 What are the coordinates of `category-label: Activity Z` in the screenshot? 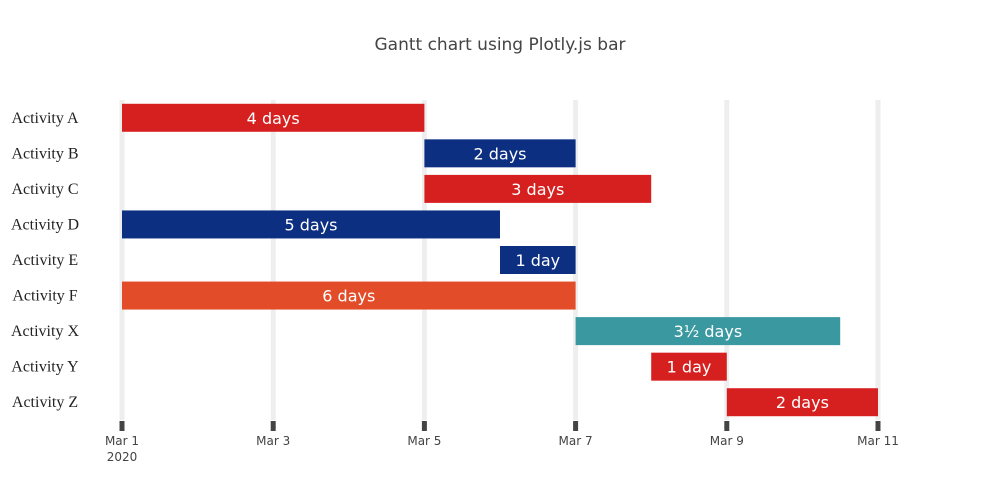 It's located at (45, 402).